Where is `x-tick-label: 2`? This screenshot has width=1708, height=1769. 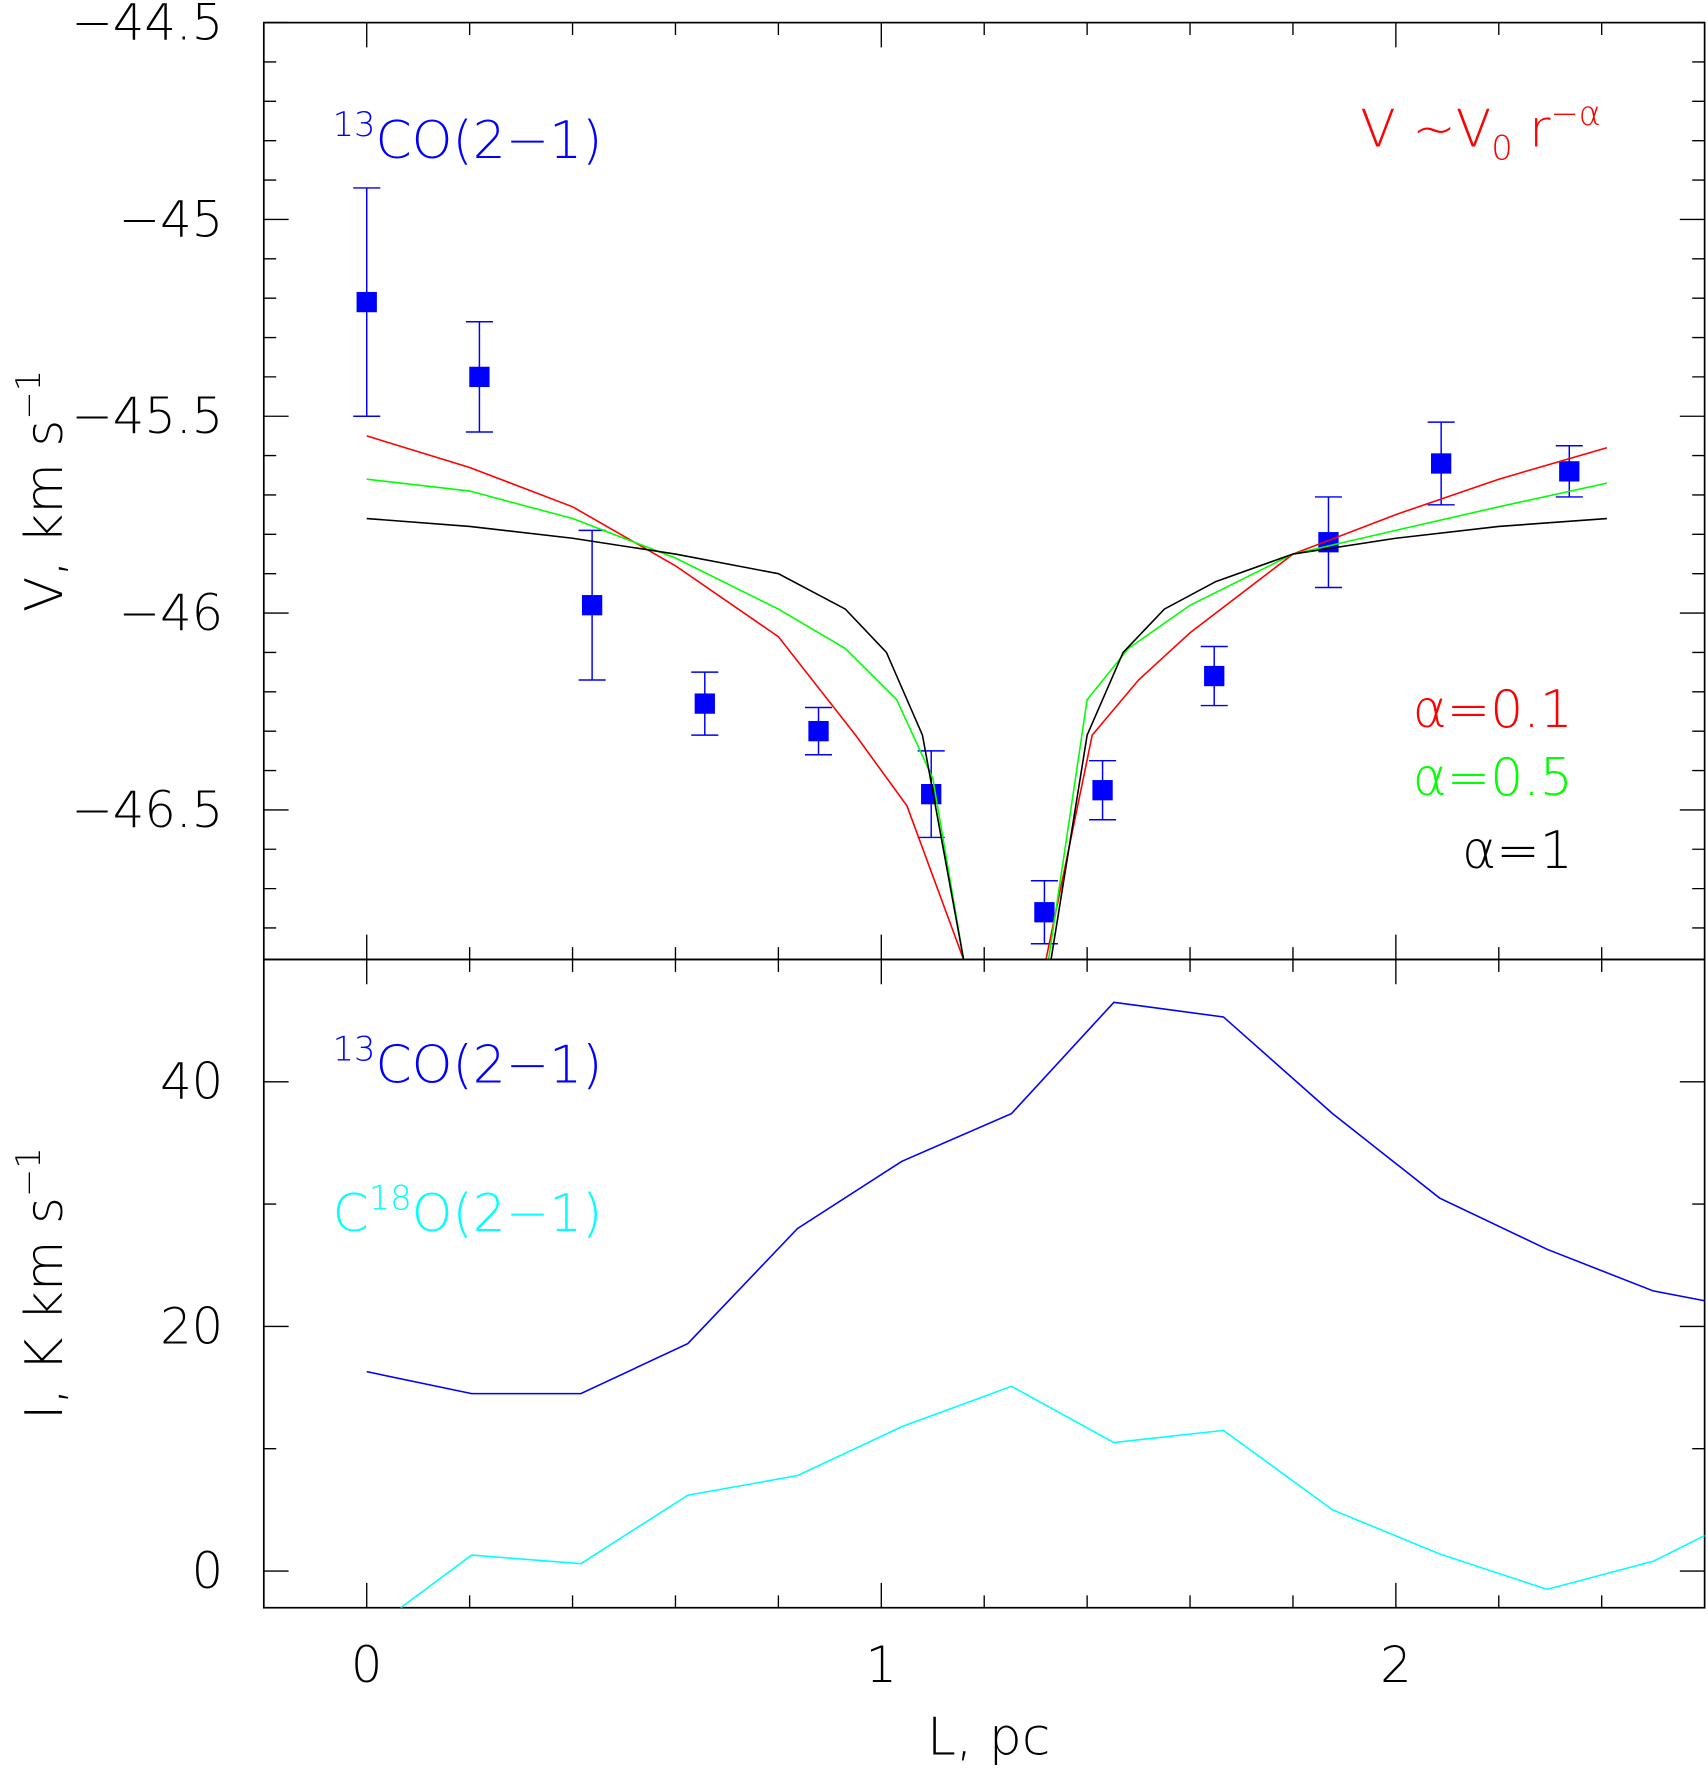 x-tick-label: 2 is located at coordinates (1396, 1665).